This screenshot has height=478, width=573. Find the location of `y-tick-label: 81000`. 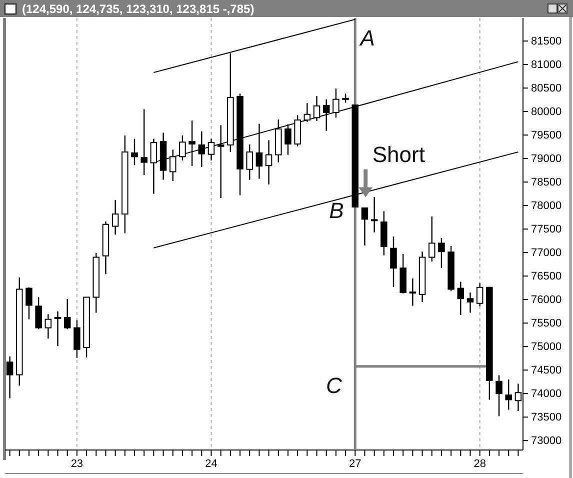

y-tick-label: 81000 is located at coordinates (546, 65).